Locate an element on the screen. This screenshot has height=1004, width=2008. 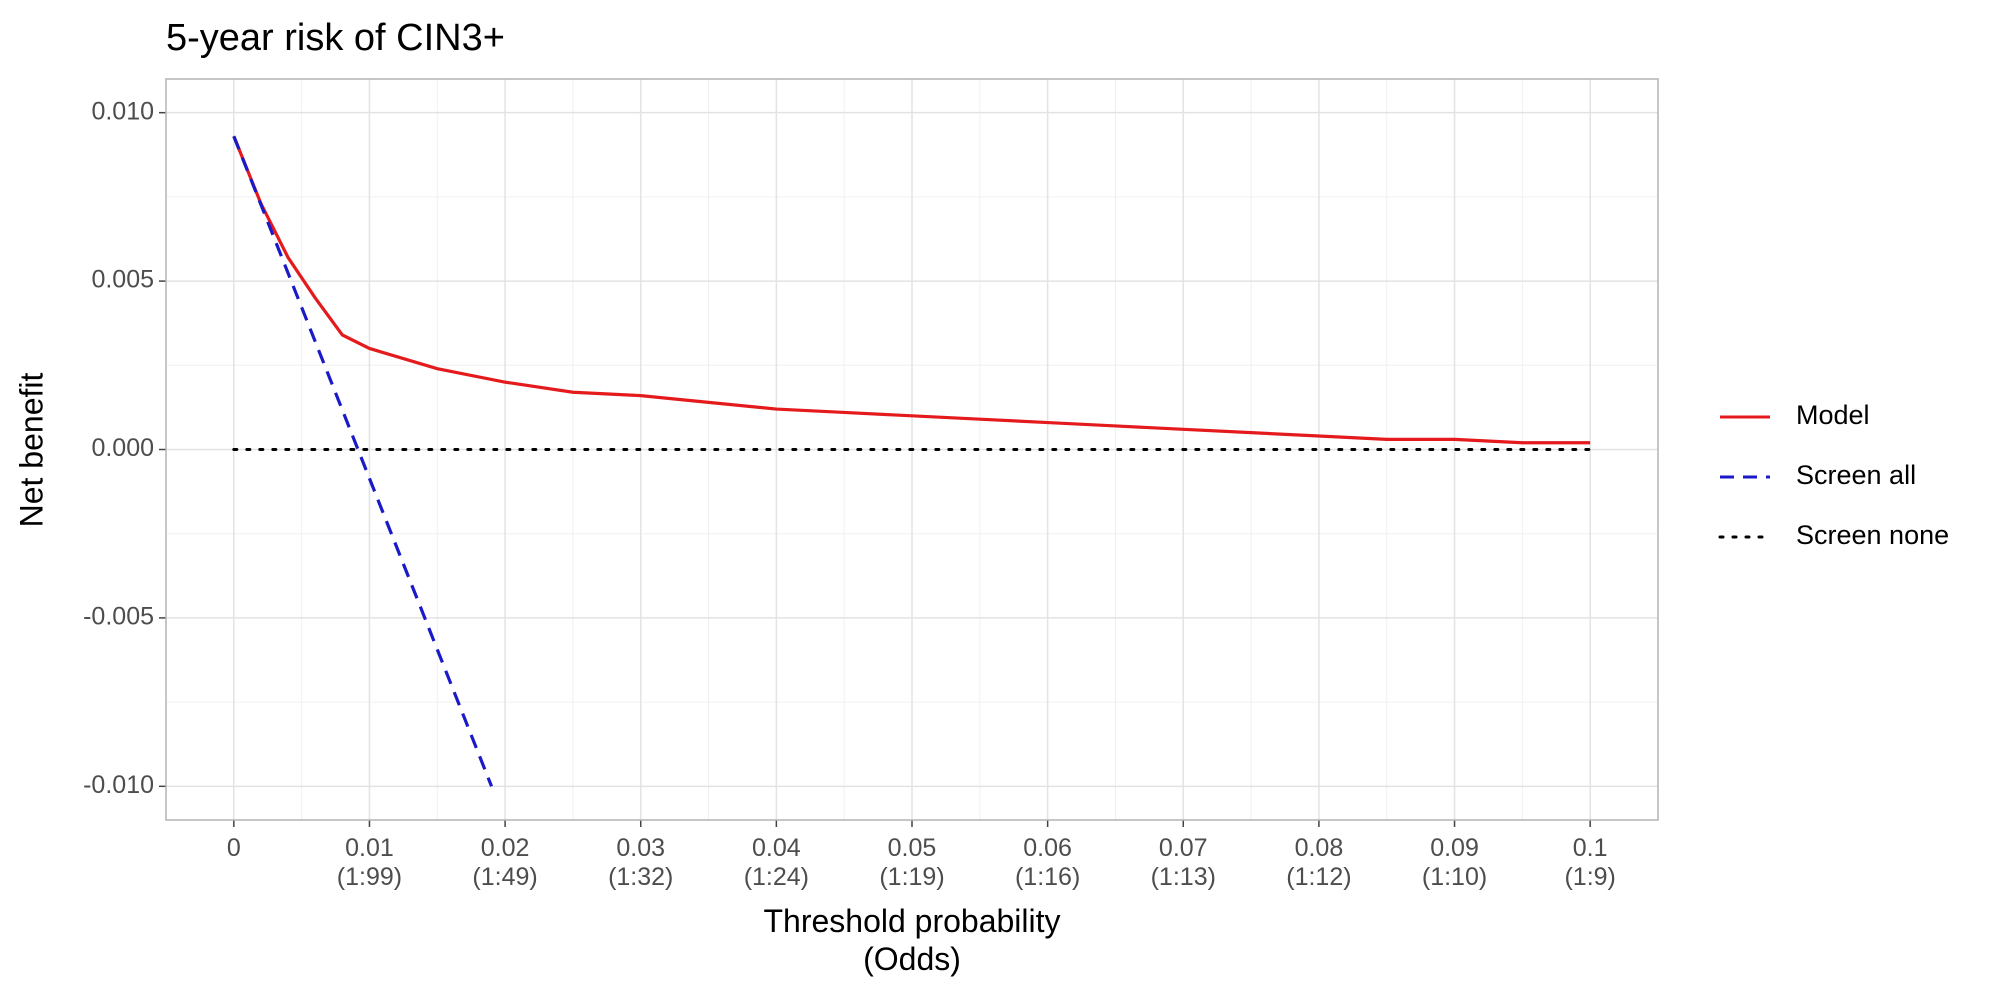
x-tick-label: 0 is located at coordinates (233, 848).